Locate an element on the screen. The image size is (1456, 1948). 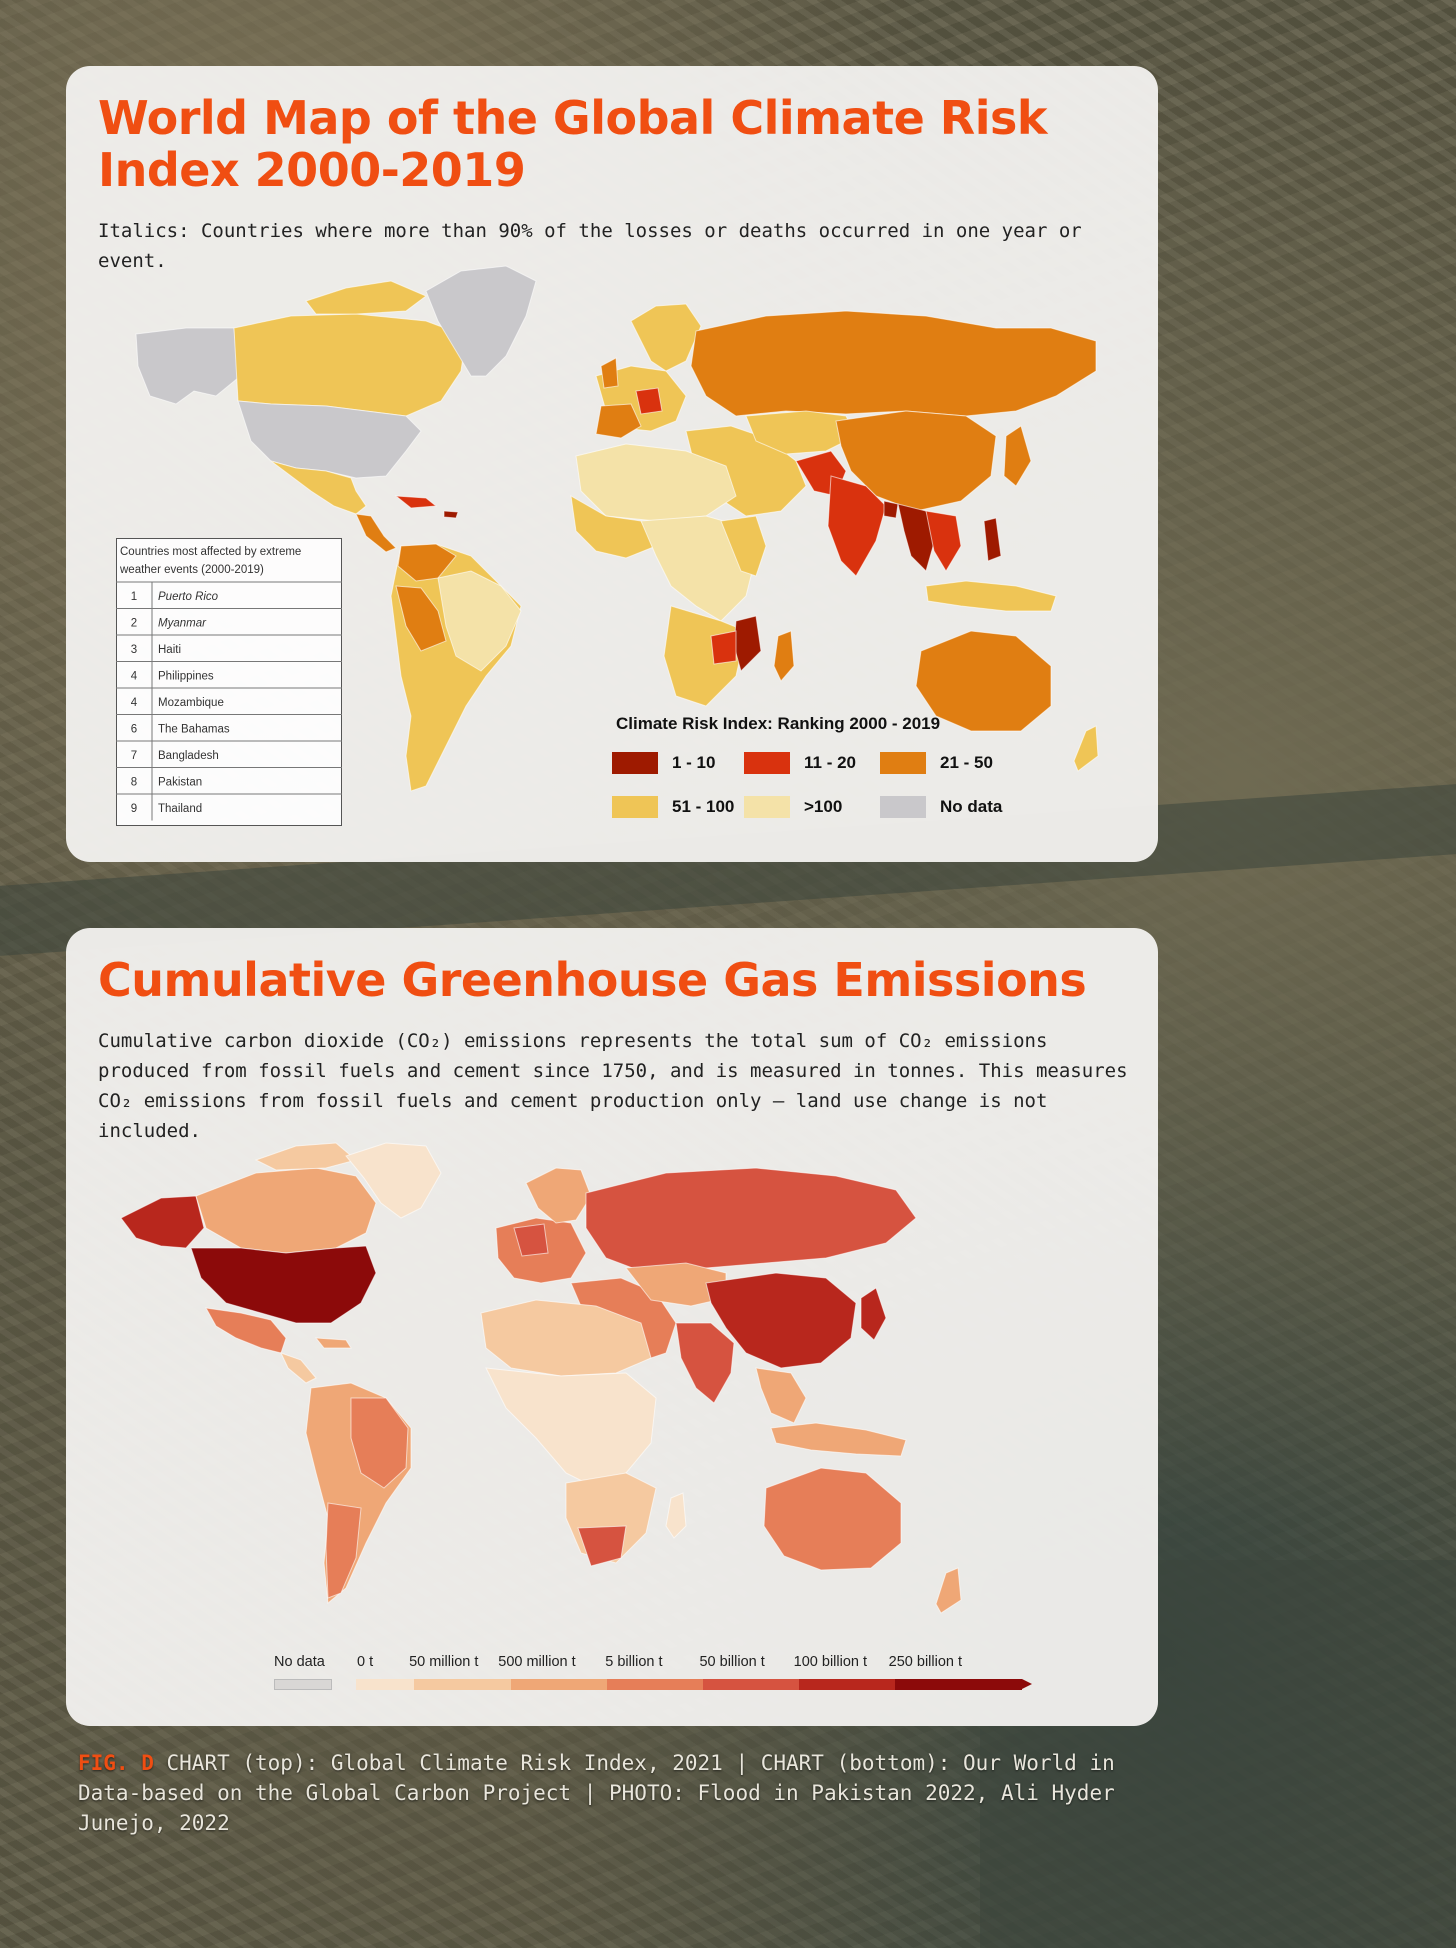
table-country-cell: Mozambique is located at coordinates (191, 703).